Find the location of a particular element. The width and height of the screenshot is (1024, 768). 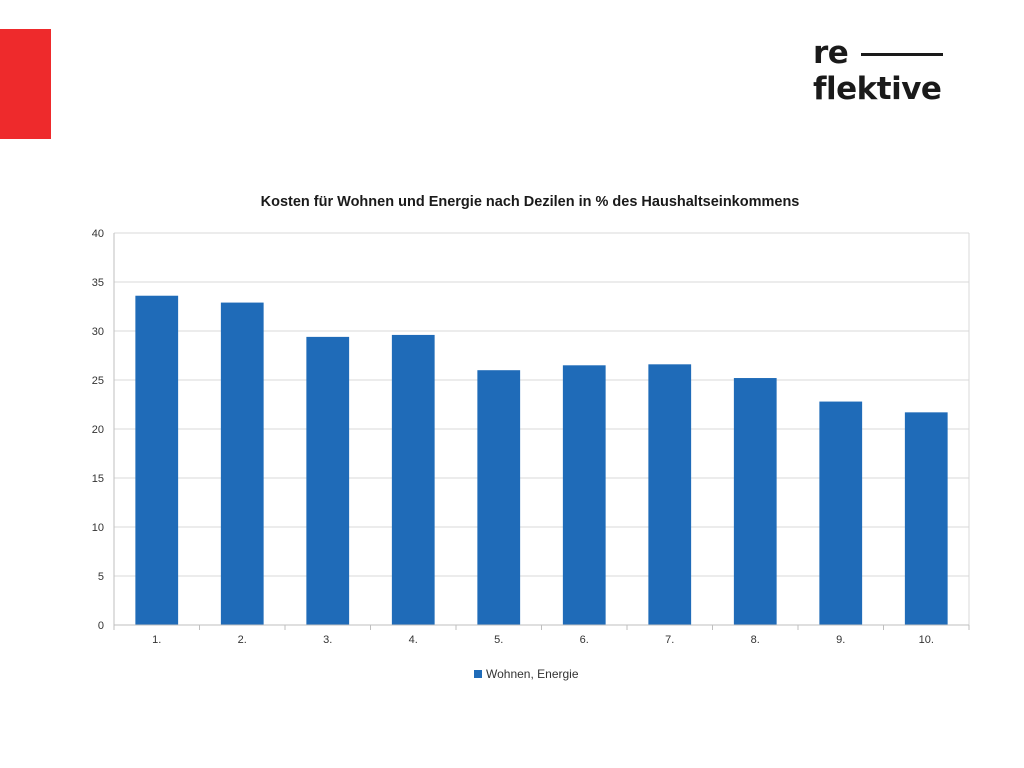

x-tick-label: 9. is located at coordinates (840, 640).